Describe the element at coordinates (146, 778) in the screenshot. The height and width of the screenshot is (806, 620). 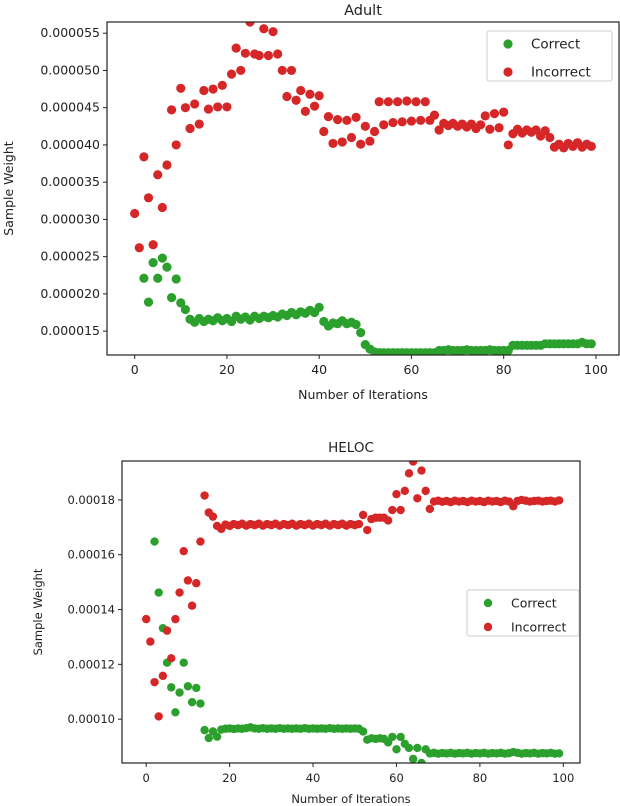
I see `x-tick-label: 0` at that location.